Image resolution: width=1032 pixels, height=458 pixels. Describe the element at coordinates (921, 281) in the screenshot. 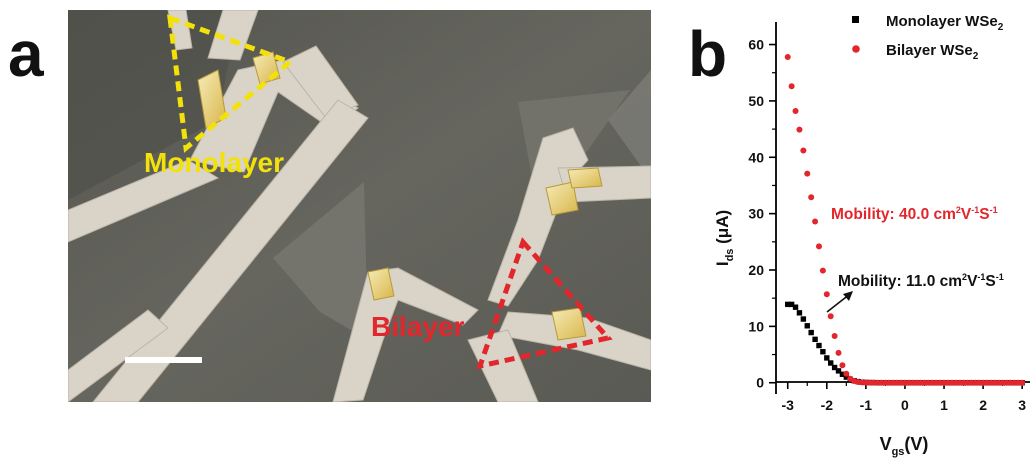

I see `mobility-annotation-monolayer: Mobility: 11.0 cm2V-1S-1` at that location.